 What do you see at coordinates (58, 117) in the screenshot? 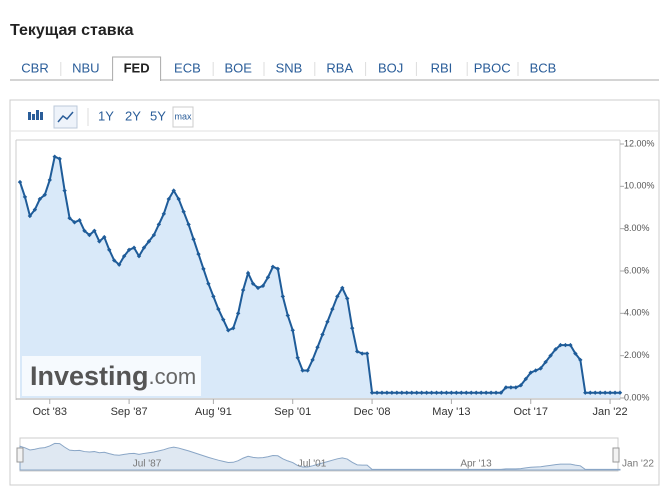
I see `toolbar-icons` at bounding box center [58, 117].